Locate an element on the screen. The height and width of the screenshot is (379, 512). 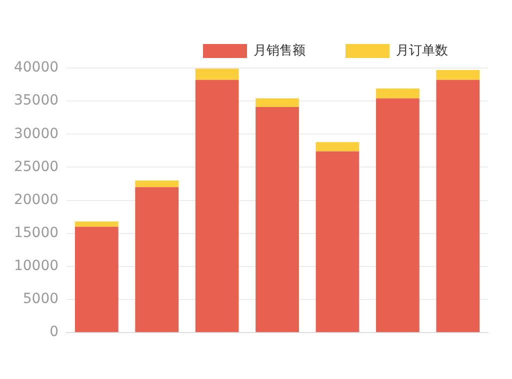
y-tick-label: 25000 is located at coordinates (36, 166).